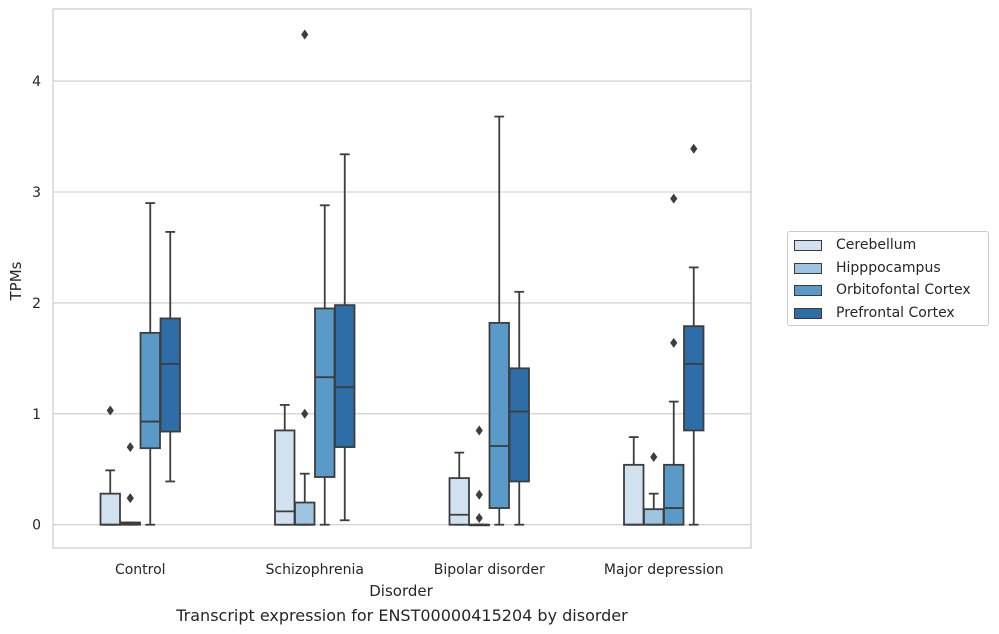 This screenshot has width=999, height=634. What do you see at coordinates (401, 591) in the screenshot?
I see `x-axis-label: Disorder` at bounding box center [401, 591].